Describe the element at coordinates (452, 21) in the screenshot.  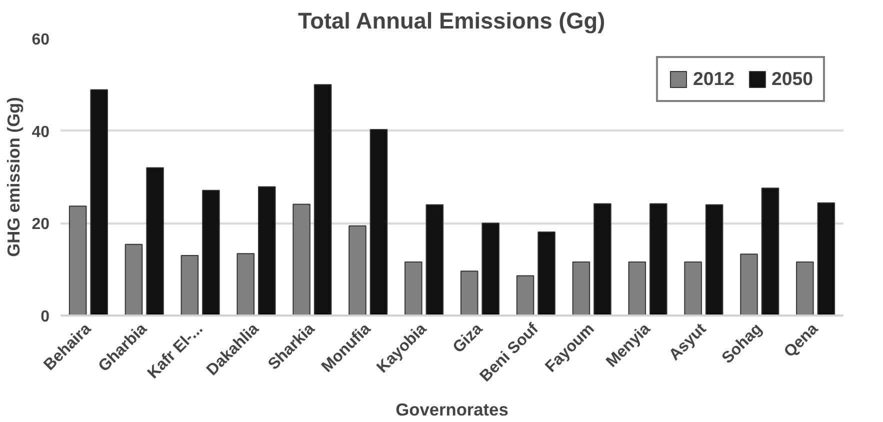
I see `chart-title: Total Annual Emissions (Gg)` at that location.